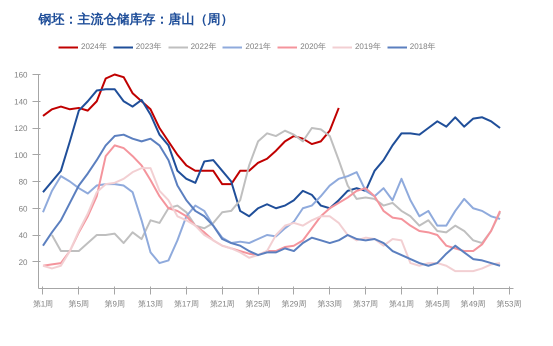 The width and height of the screenshot is (553, 346). I want to click on x-tick-label: 第37周, so click(365, 304).